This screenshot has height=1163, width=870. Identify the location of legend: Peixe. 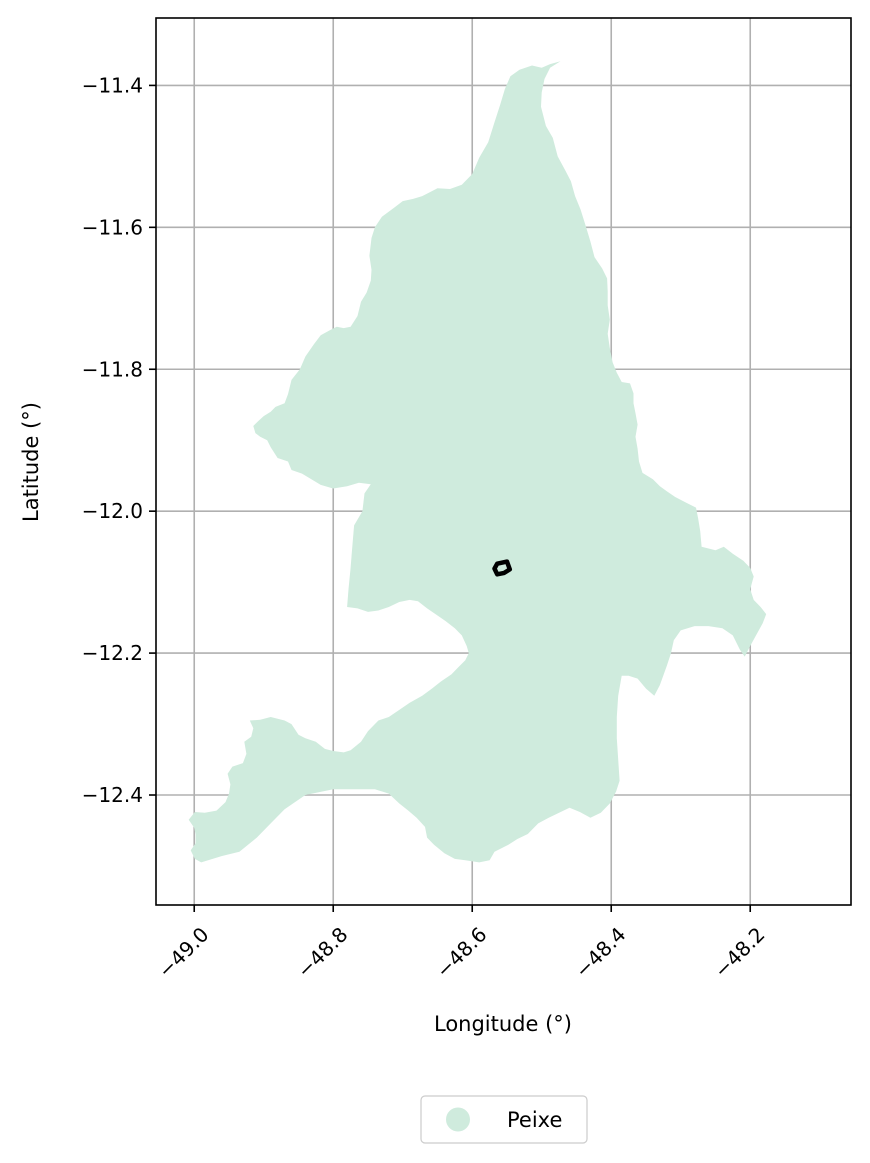
(504, 1119).